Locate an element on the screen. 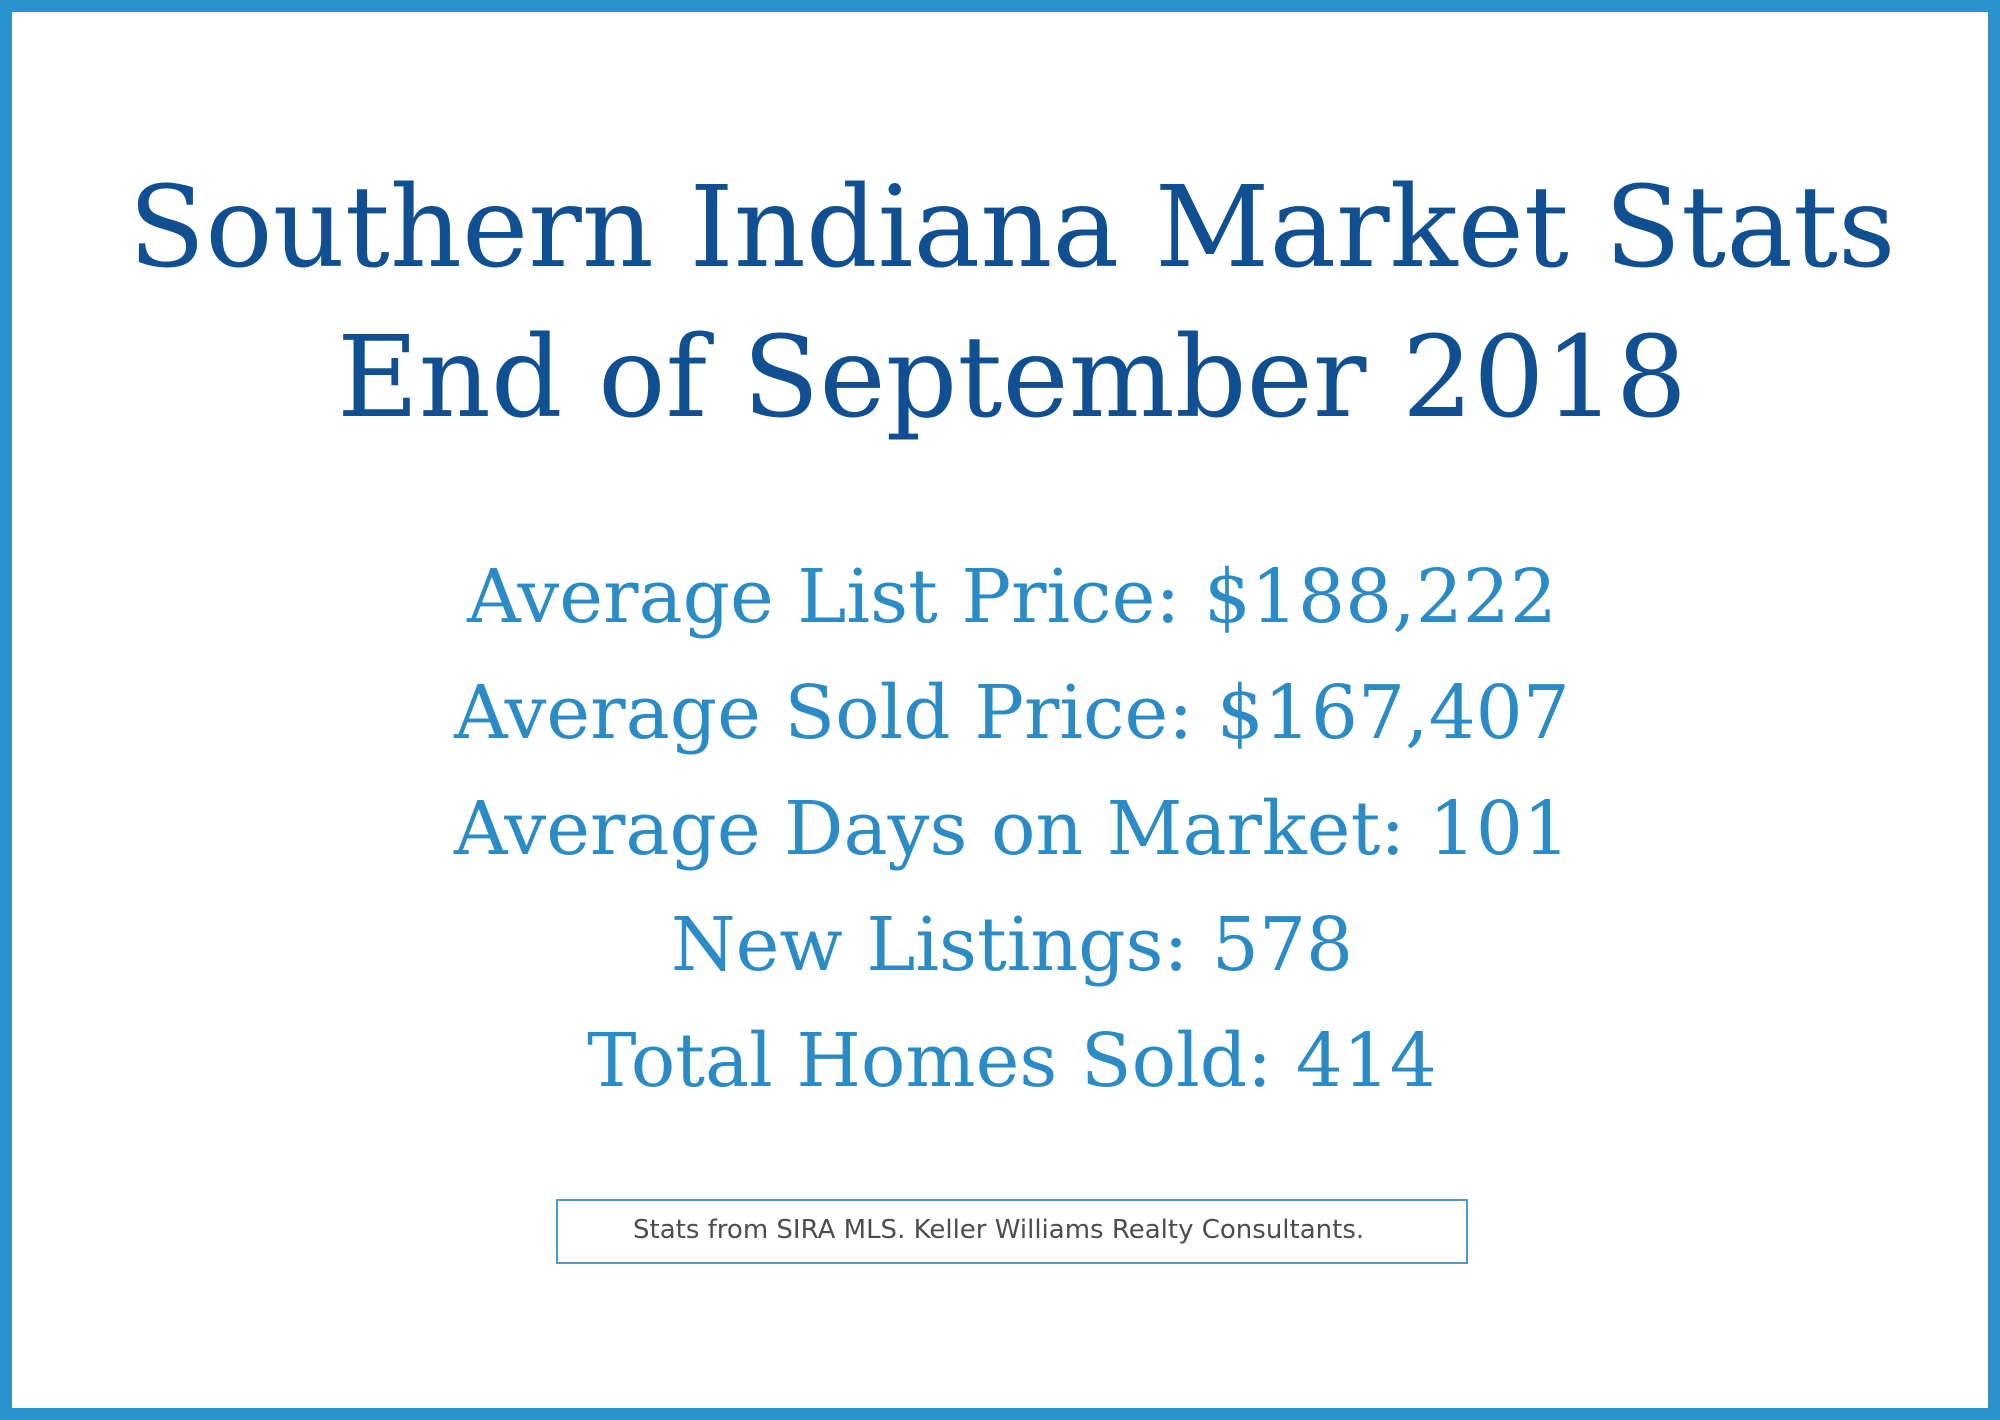  stat-new-listings: New Listings: 578 is located at coordinates (1012, 945).